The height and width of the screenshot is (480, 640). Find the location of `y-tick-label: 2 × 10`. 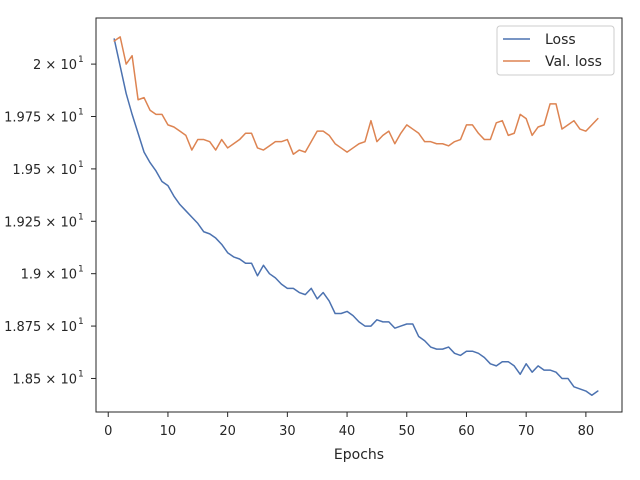

y-tick-label: 2 × 10 is located at coordinates (55, 65).